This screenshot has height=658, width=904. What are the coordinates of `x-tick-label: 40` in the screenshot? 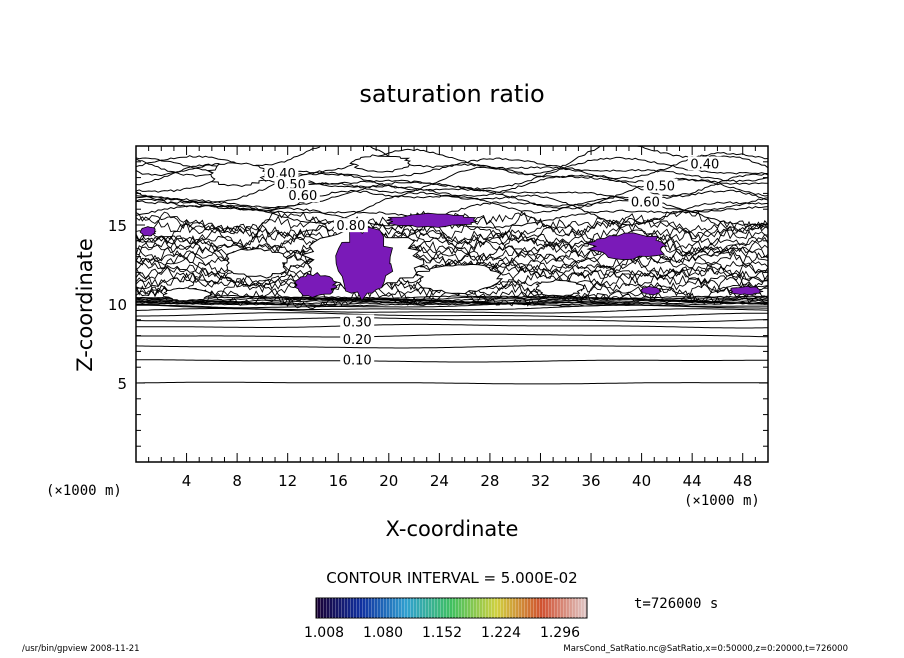 It's located at (641, 481).